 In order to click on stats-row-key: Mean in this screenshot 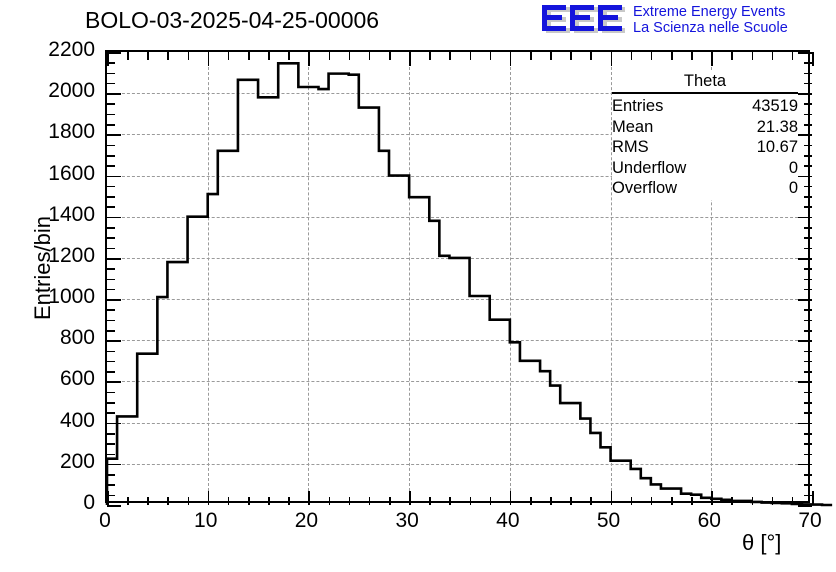, I will do `click(633, 126)`.